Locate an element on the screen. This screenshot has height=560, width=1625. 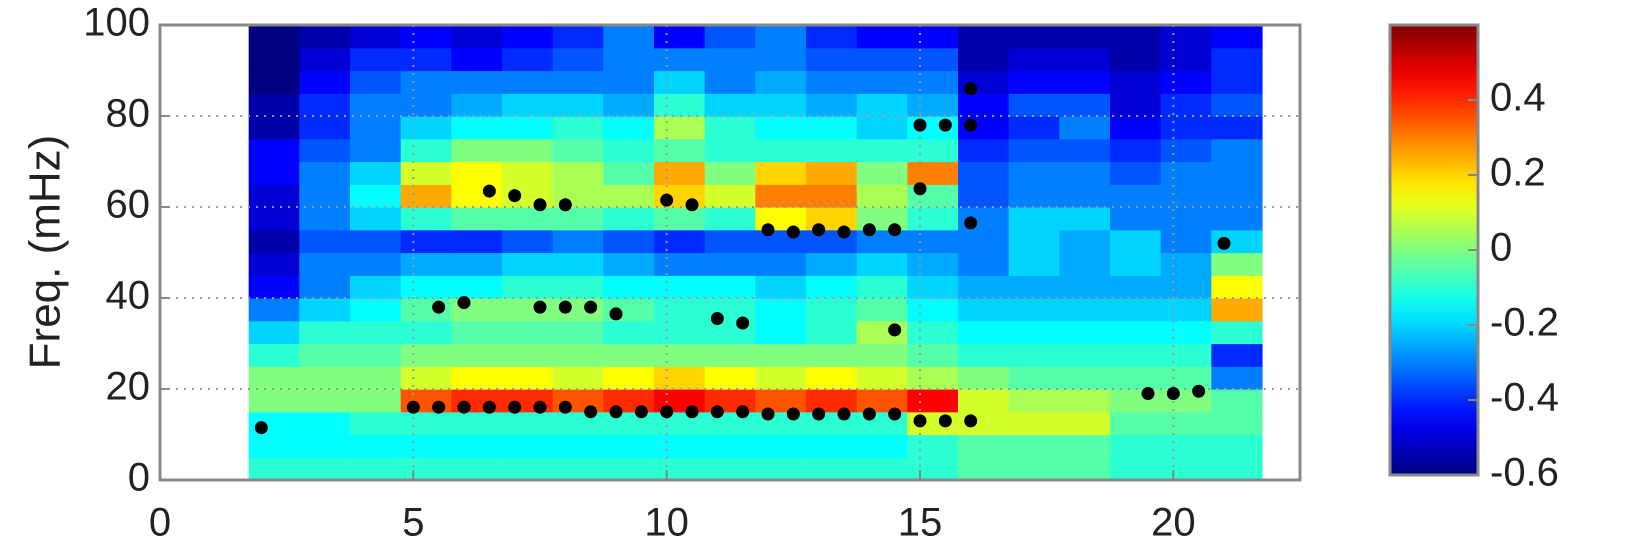
y-tick-label: 40 is located at coordinates (128, 296).